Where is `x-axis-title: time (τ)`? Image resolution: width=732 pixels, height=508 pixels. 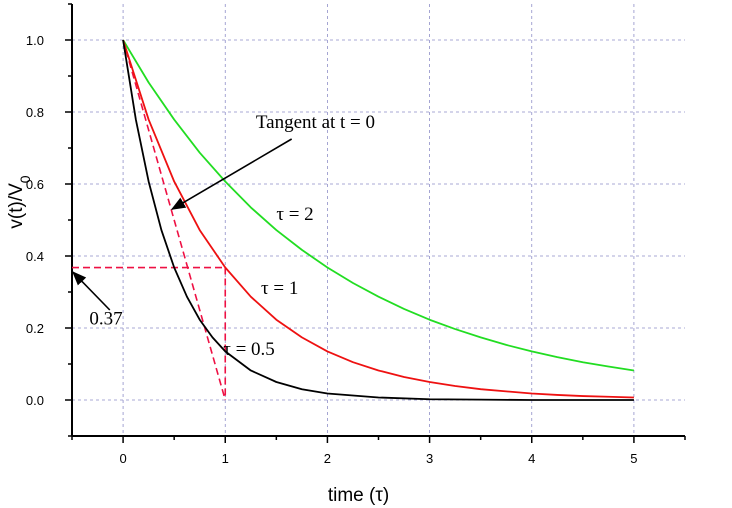
x-axis-title: time (τ) is located at coordinates (358, 495).